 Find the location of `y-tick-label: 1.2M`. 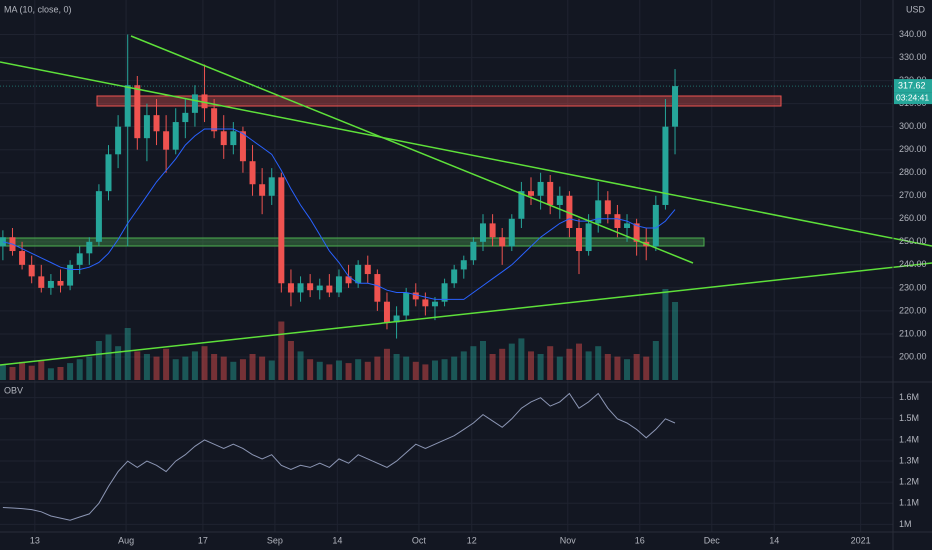

y-tick-label: 1.2M is located at coordinates (909, 482).